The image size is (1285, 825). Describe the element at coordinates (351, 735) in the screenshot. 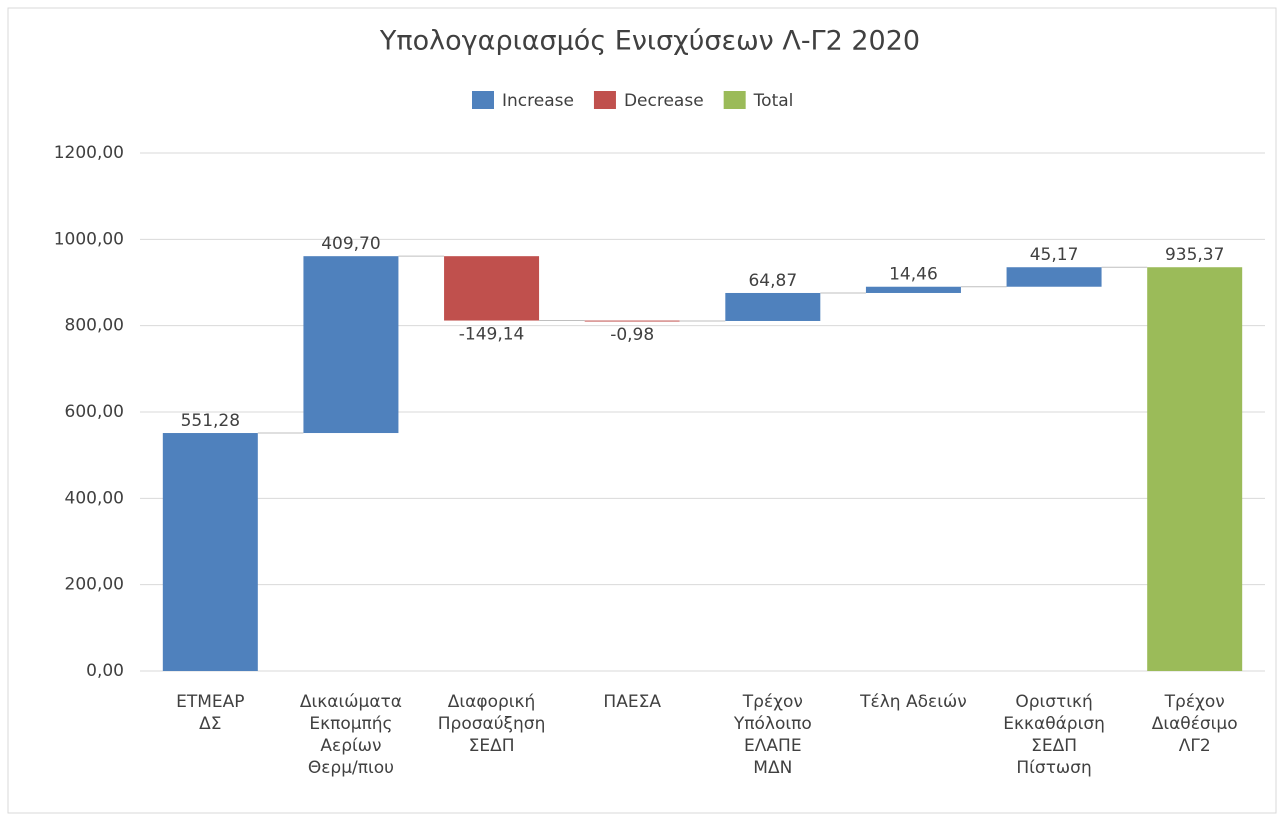

I see `x-tick-label: Δικαιώματα Εκπομπής Αερίων Θερμ/πιου` at that location.